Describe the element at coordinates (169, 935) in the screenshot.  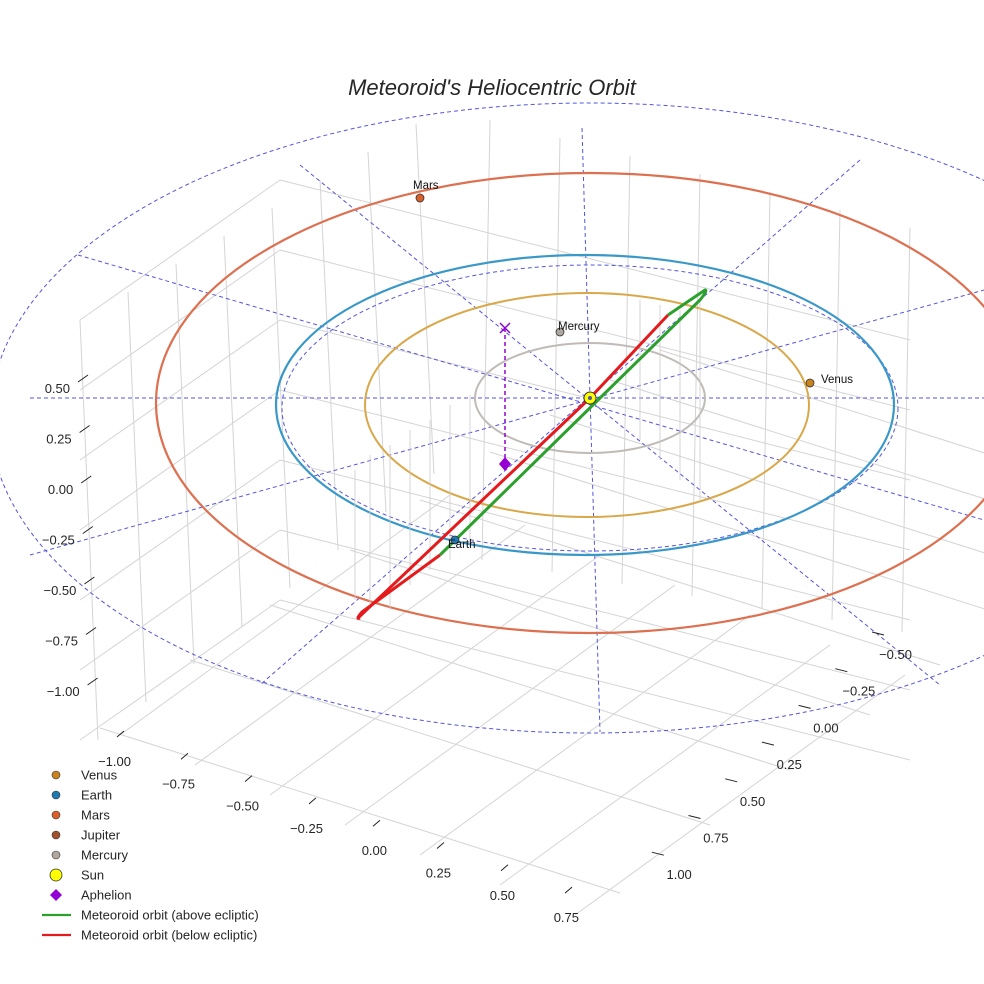
I see `legend-label: Meteoroid orbit (below ecliptic)` at that location.